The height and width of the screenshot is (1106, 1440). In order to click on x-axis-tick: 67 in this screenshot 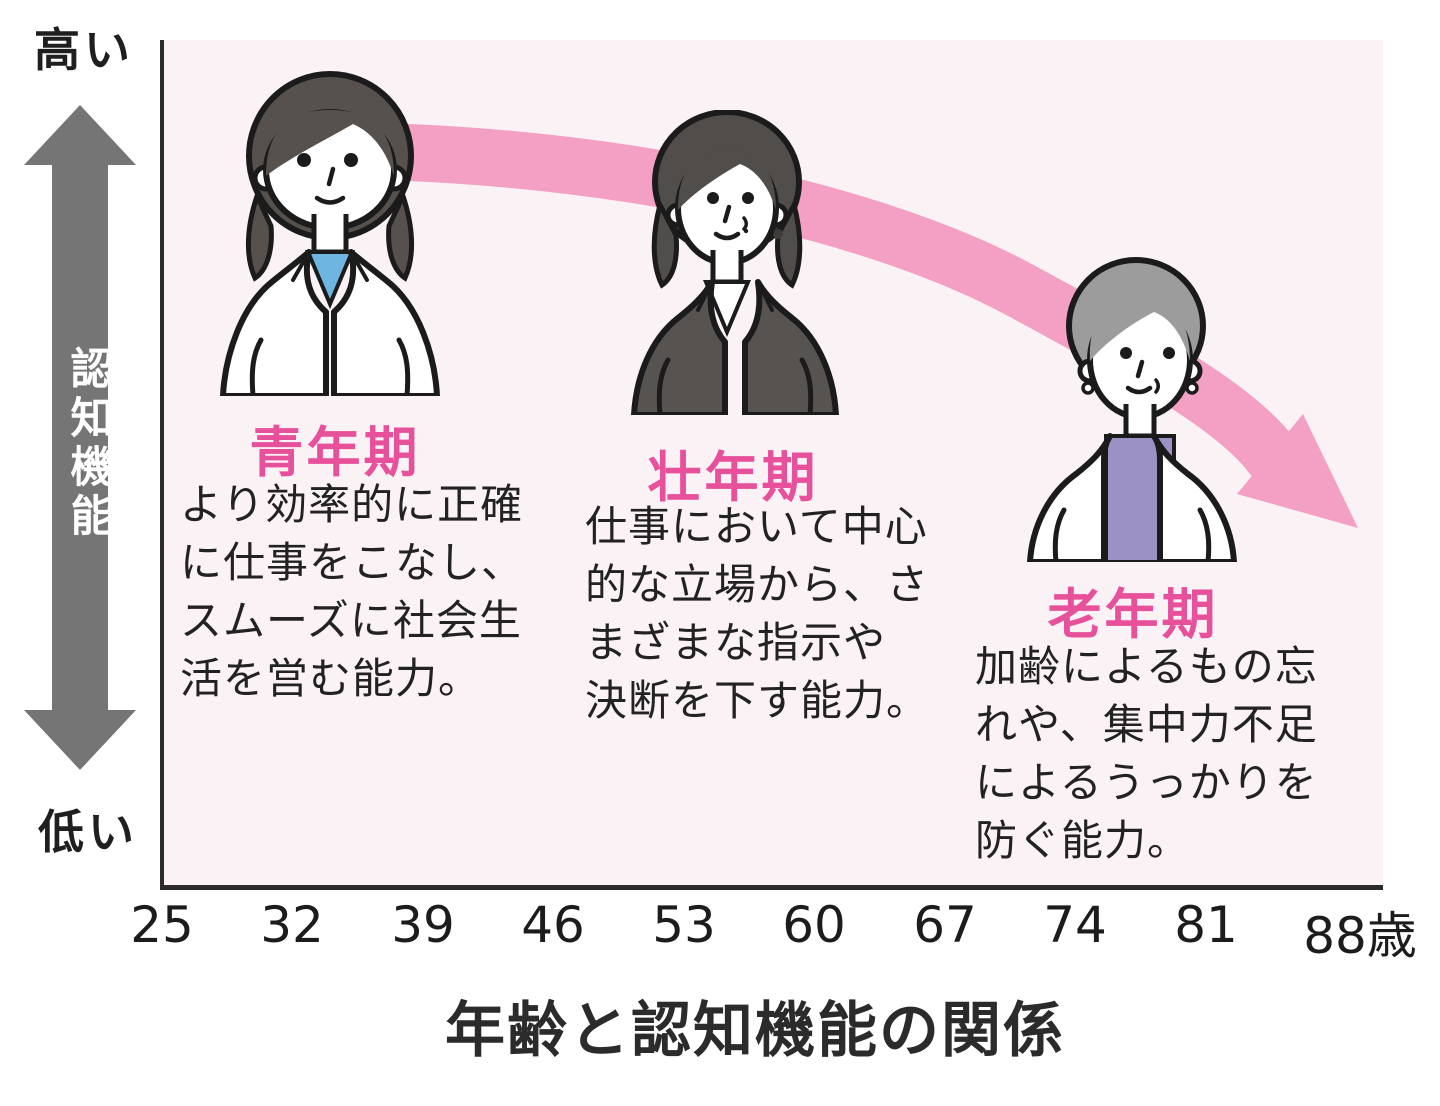, I will do `click(945, 925)`.